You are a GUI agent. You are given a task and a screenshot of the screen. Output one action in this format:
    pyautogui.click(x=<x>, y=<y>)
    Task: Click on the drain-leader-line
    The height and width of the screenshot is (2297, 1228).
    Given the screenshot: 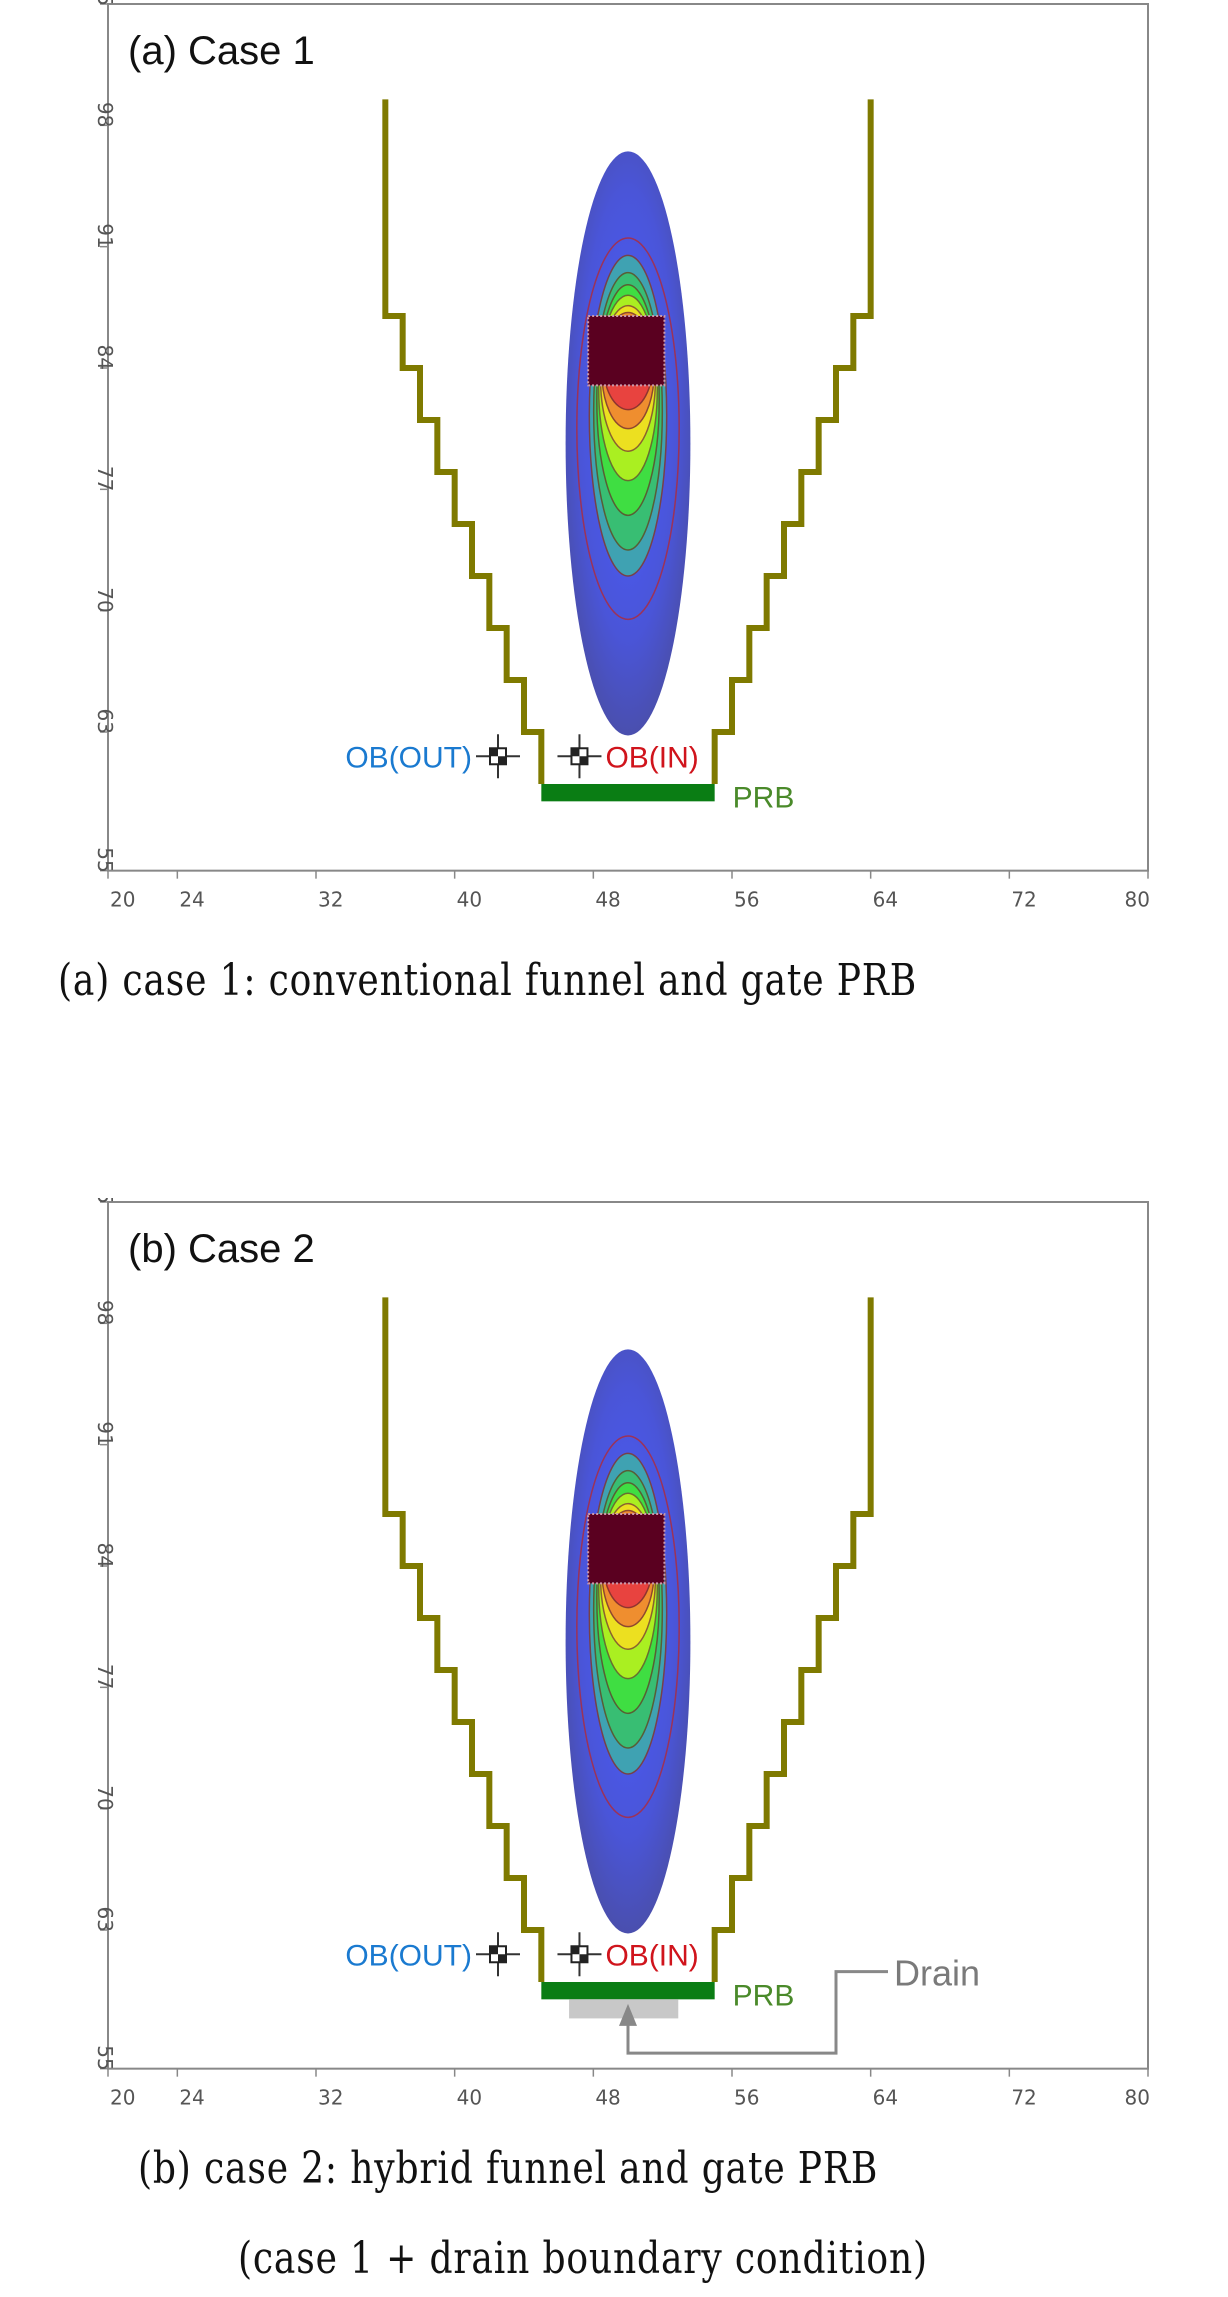 What is the action you would take?
    pyautogui.click(x=757, y=2012)
    